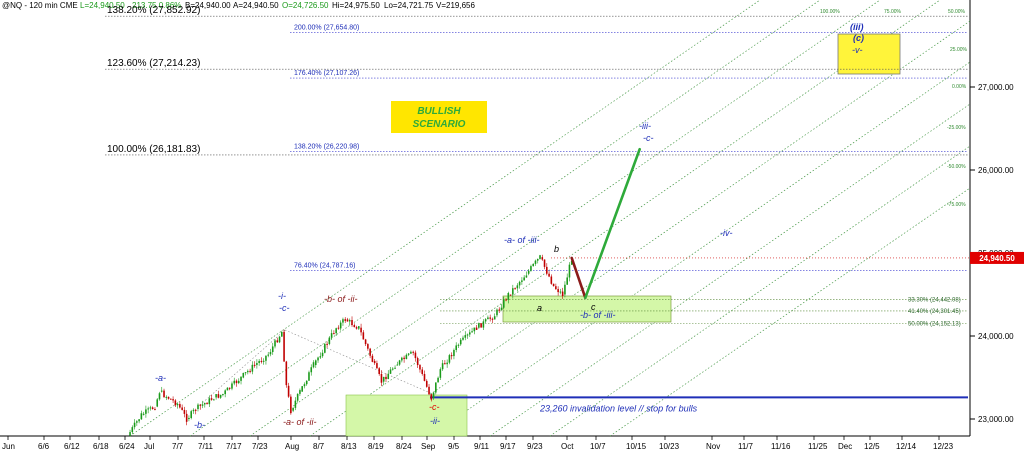  I want to click on x-tick-label: 7/7, so click(178, 446).